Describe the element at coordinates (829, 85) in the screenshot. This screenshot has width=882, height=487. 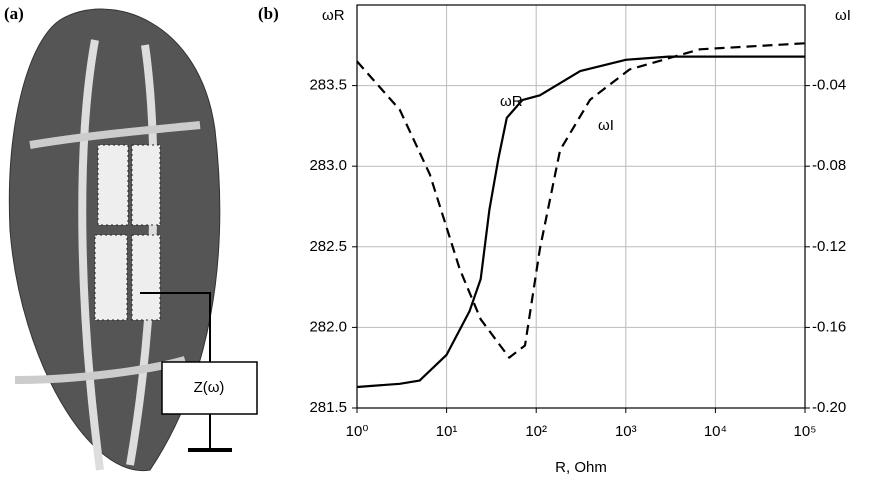
I see `y2-tick-label: -0.04` at that location.